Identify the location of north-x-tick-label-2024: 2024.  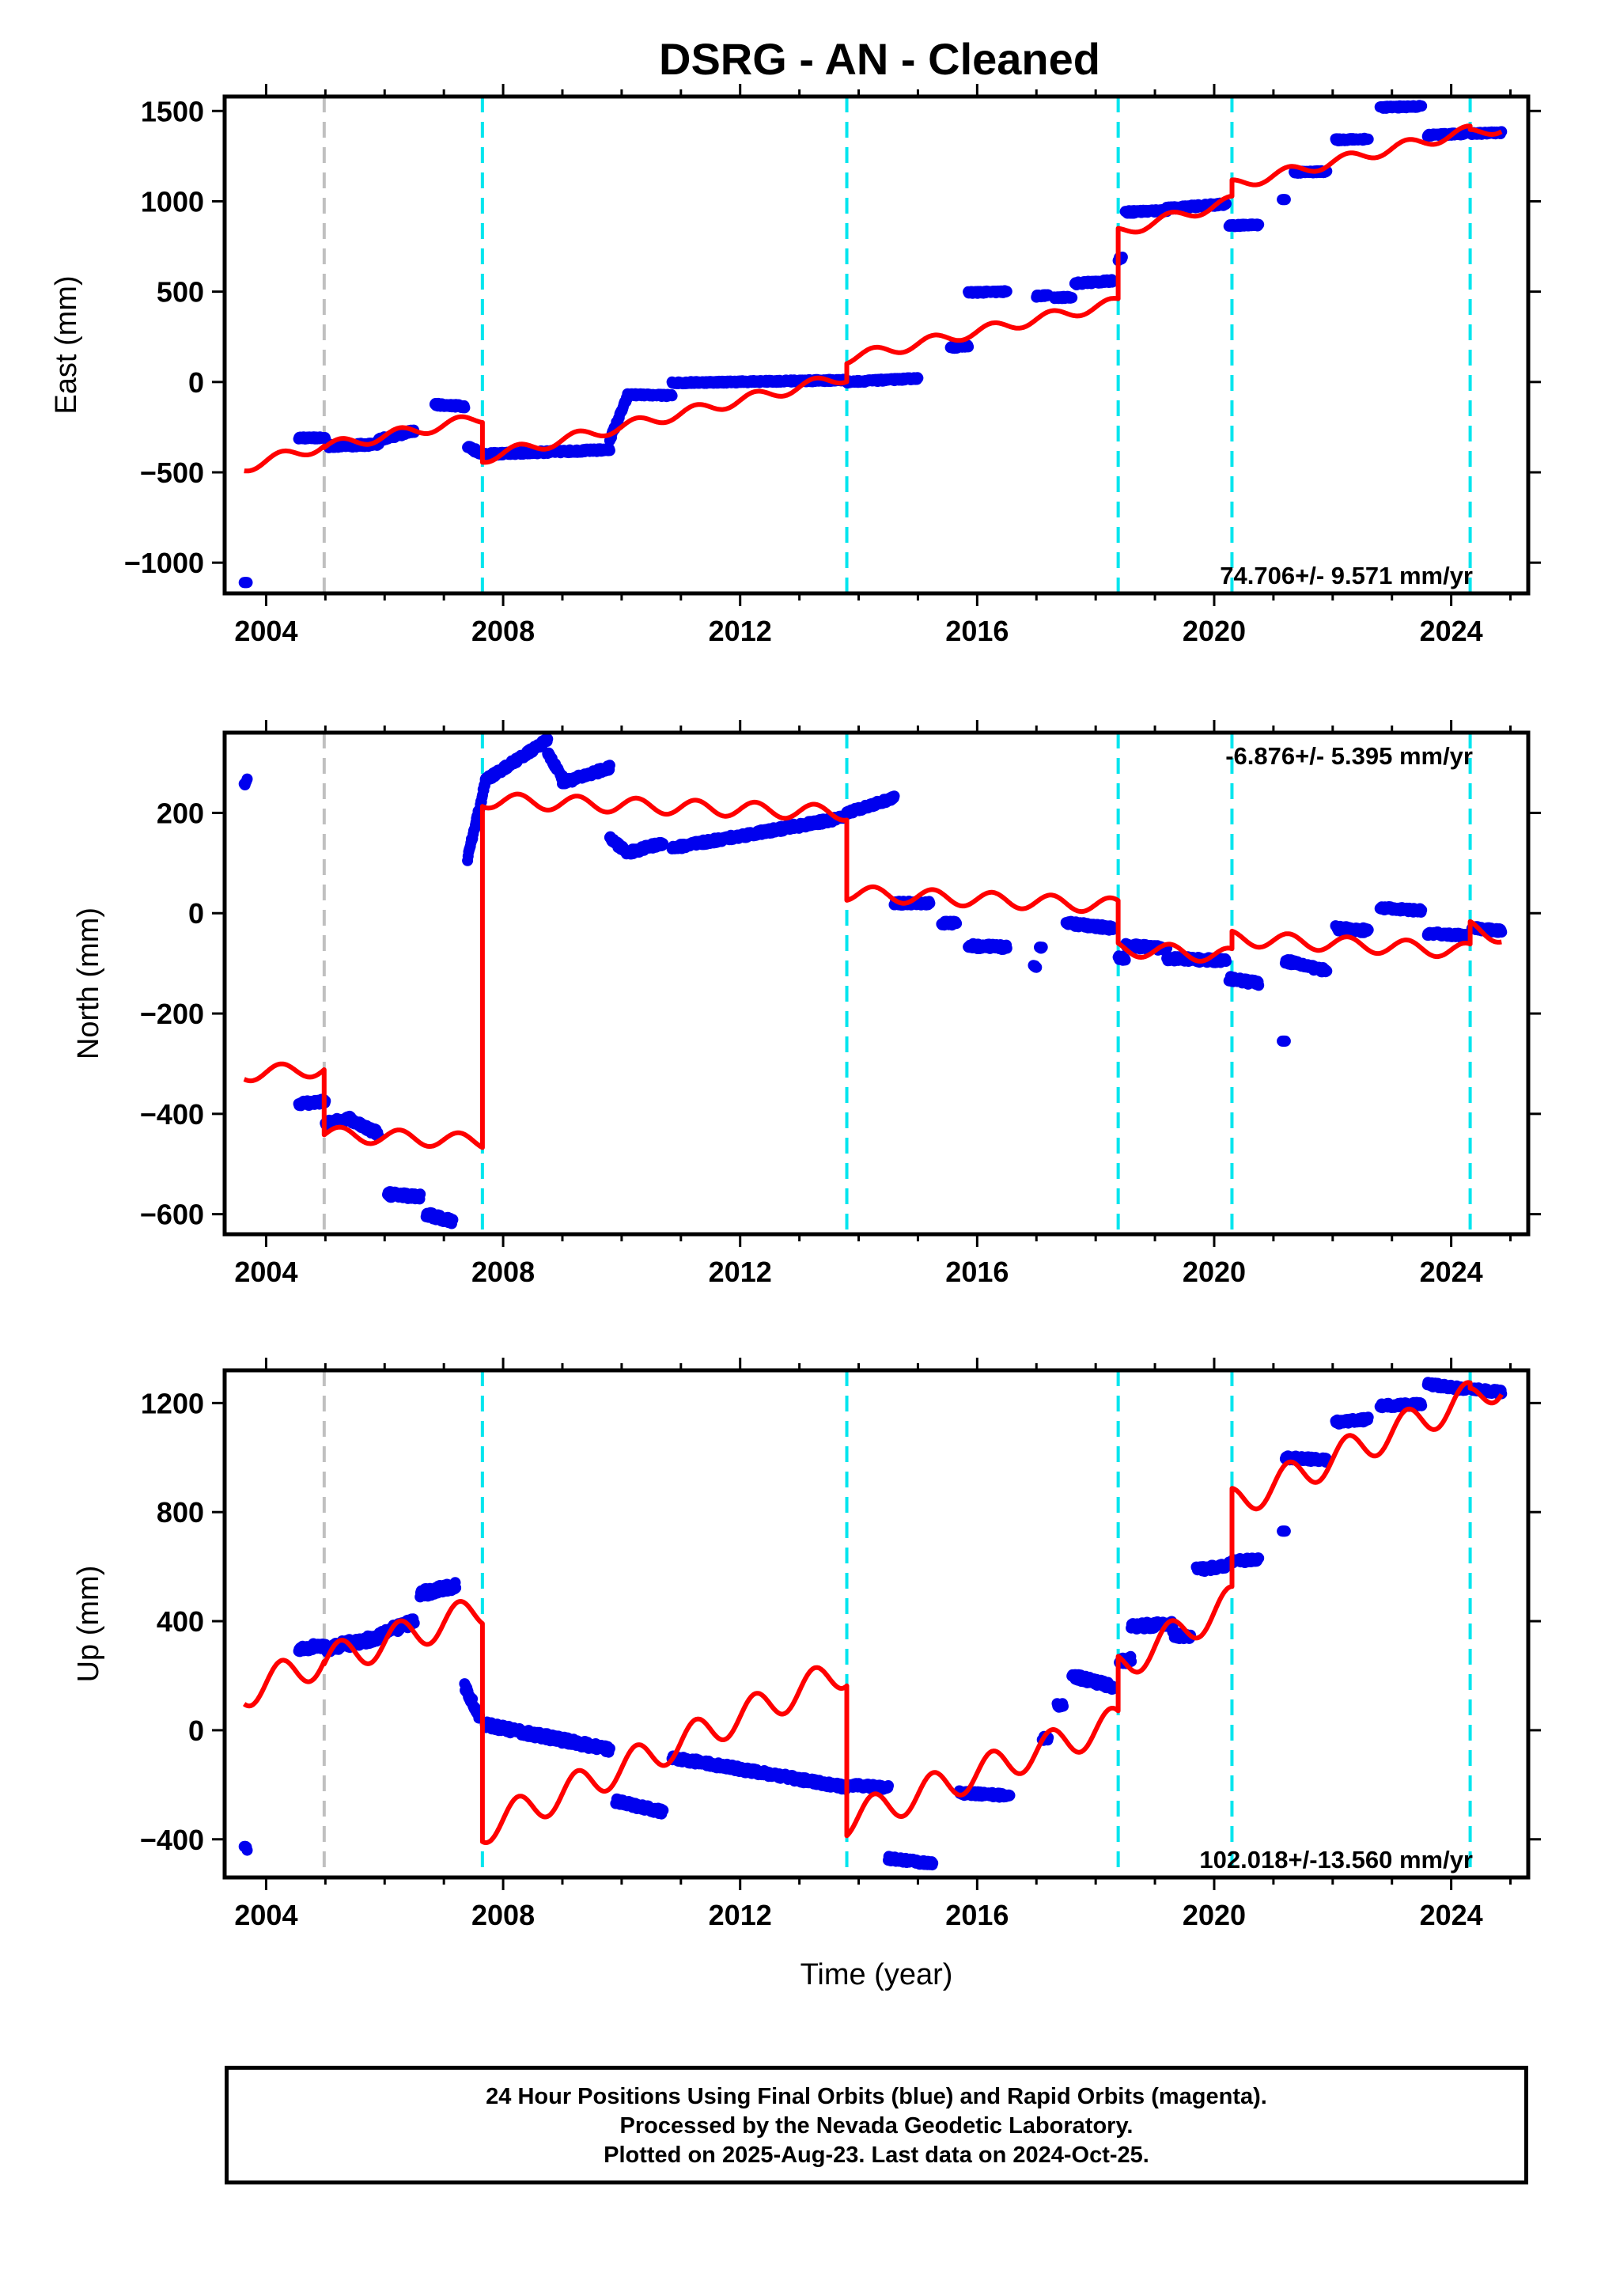
(1452, 1272).